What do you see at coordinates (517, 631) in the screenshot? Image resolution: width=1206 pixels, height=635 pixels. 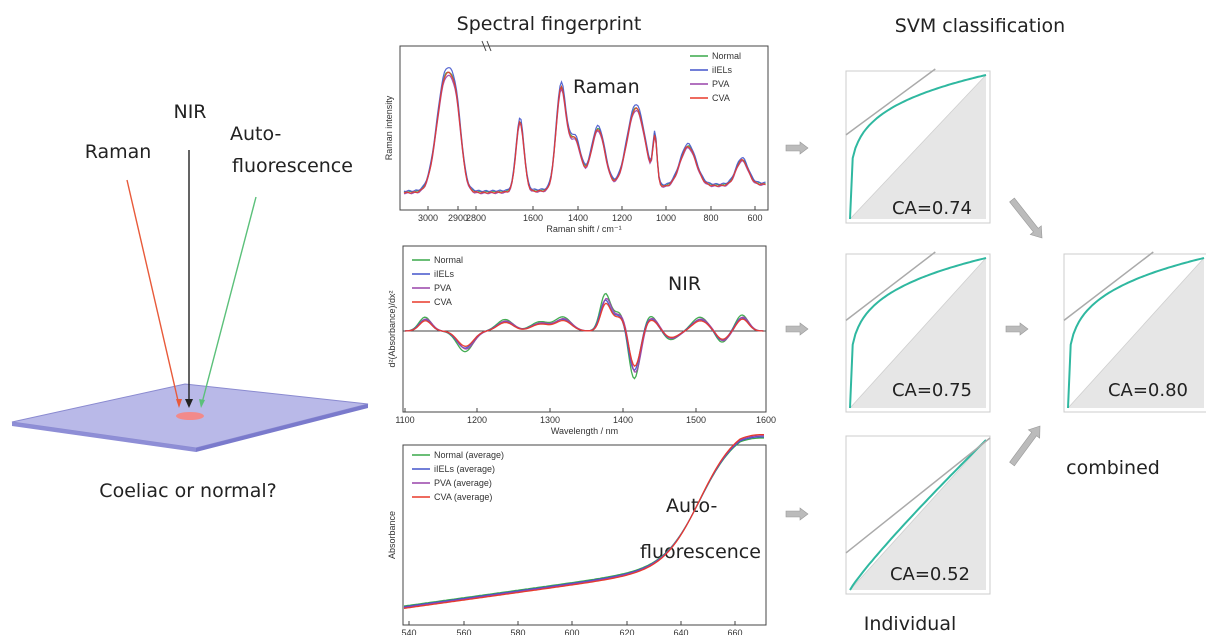 I see `x-tick-label: 580` at bounding box center [517, 631].